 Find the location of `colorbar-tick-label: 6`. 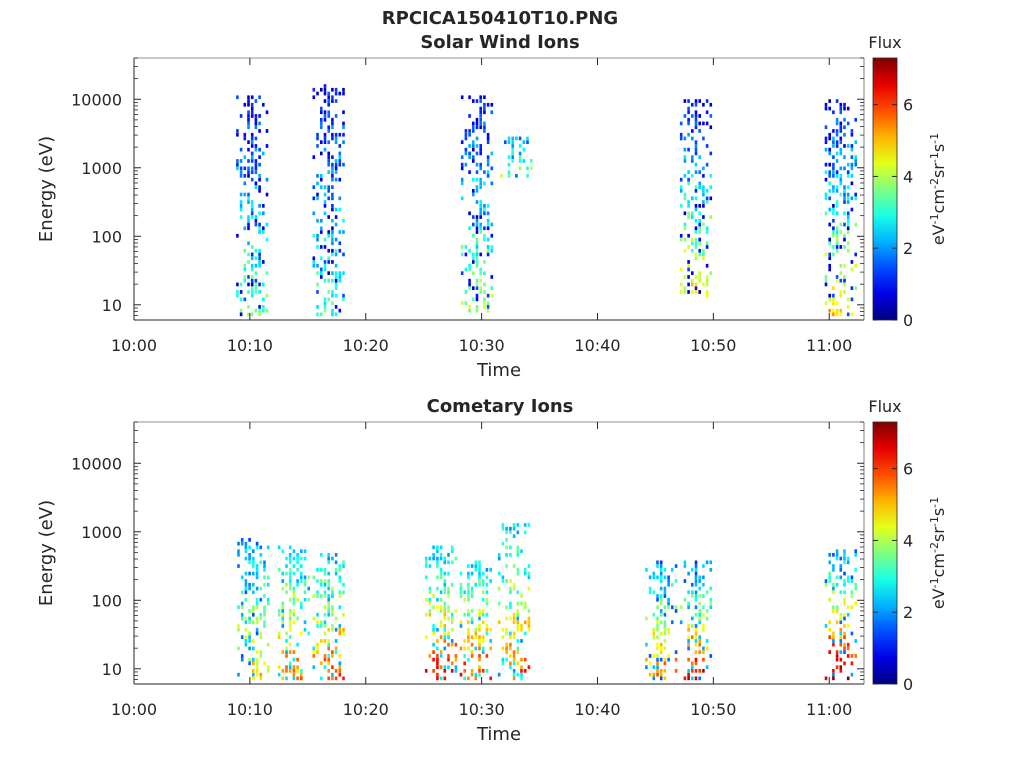

colorbar-tick-label: 6 is located at coordinates (908, 469).